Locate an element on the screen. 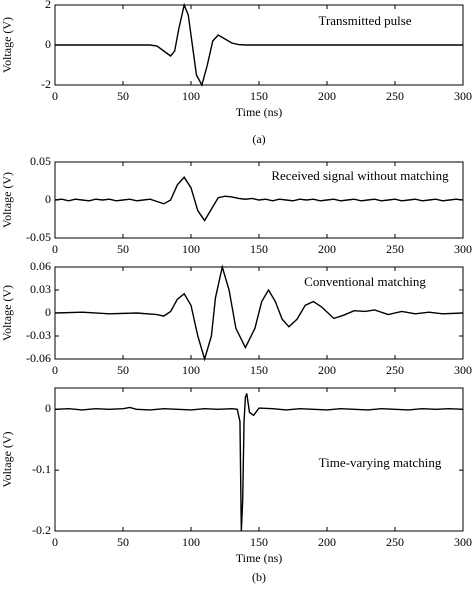 The height and width of the screenshot is (594, 474). y-tick-label: -0.1 is located at coordinates (41, 469).